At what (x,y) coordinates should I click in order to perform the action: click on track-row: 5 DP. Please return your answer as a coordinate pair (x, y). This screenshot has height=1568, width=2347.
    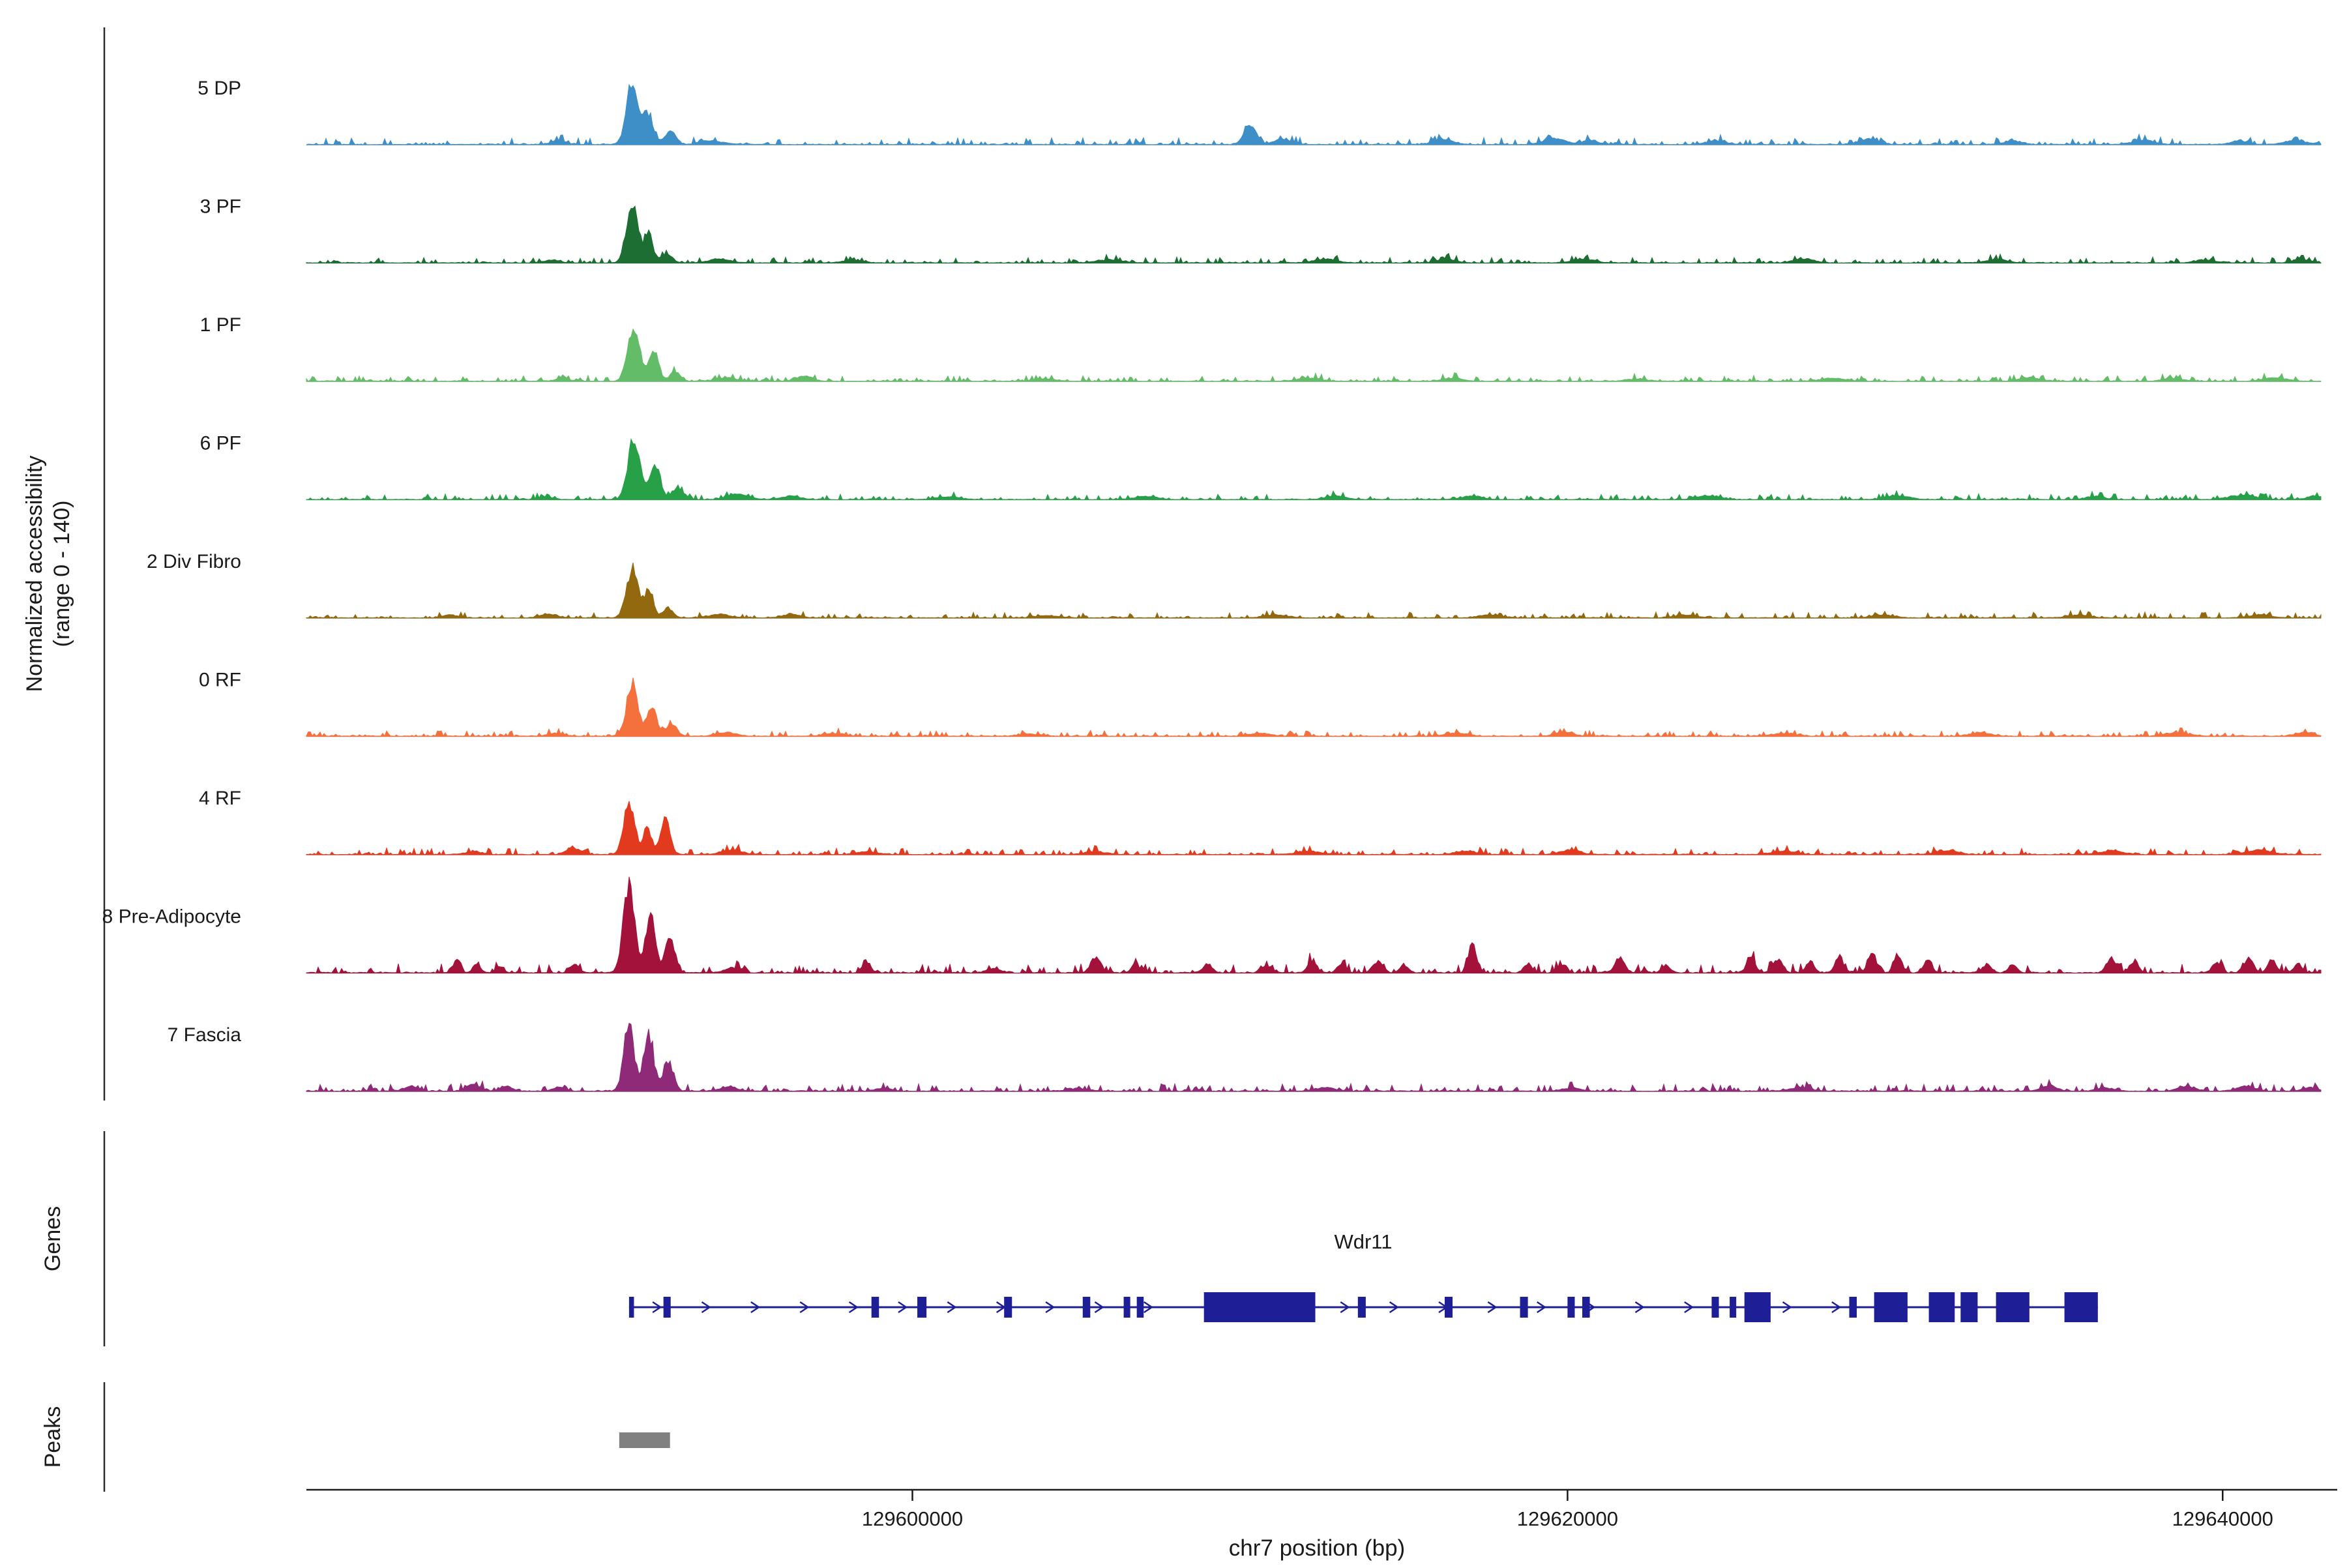
    Looking at the image, I should click on (1260, 112).